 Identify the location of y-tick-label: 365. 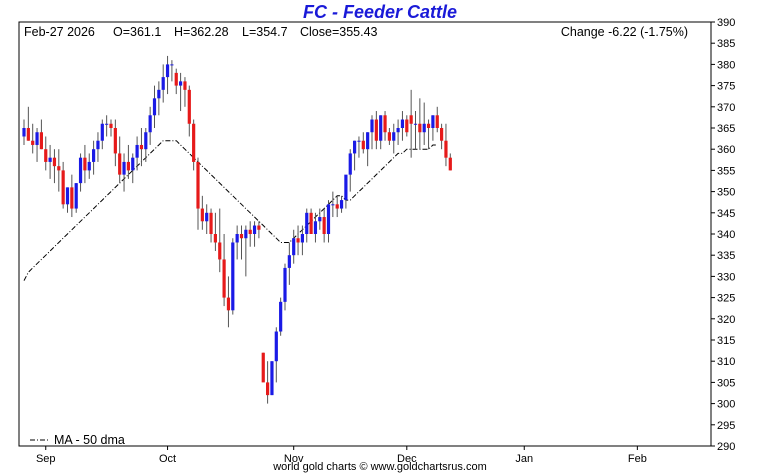
(726, 129).